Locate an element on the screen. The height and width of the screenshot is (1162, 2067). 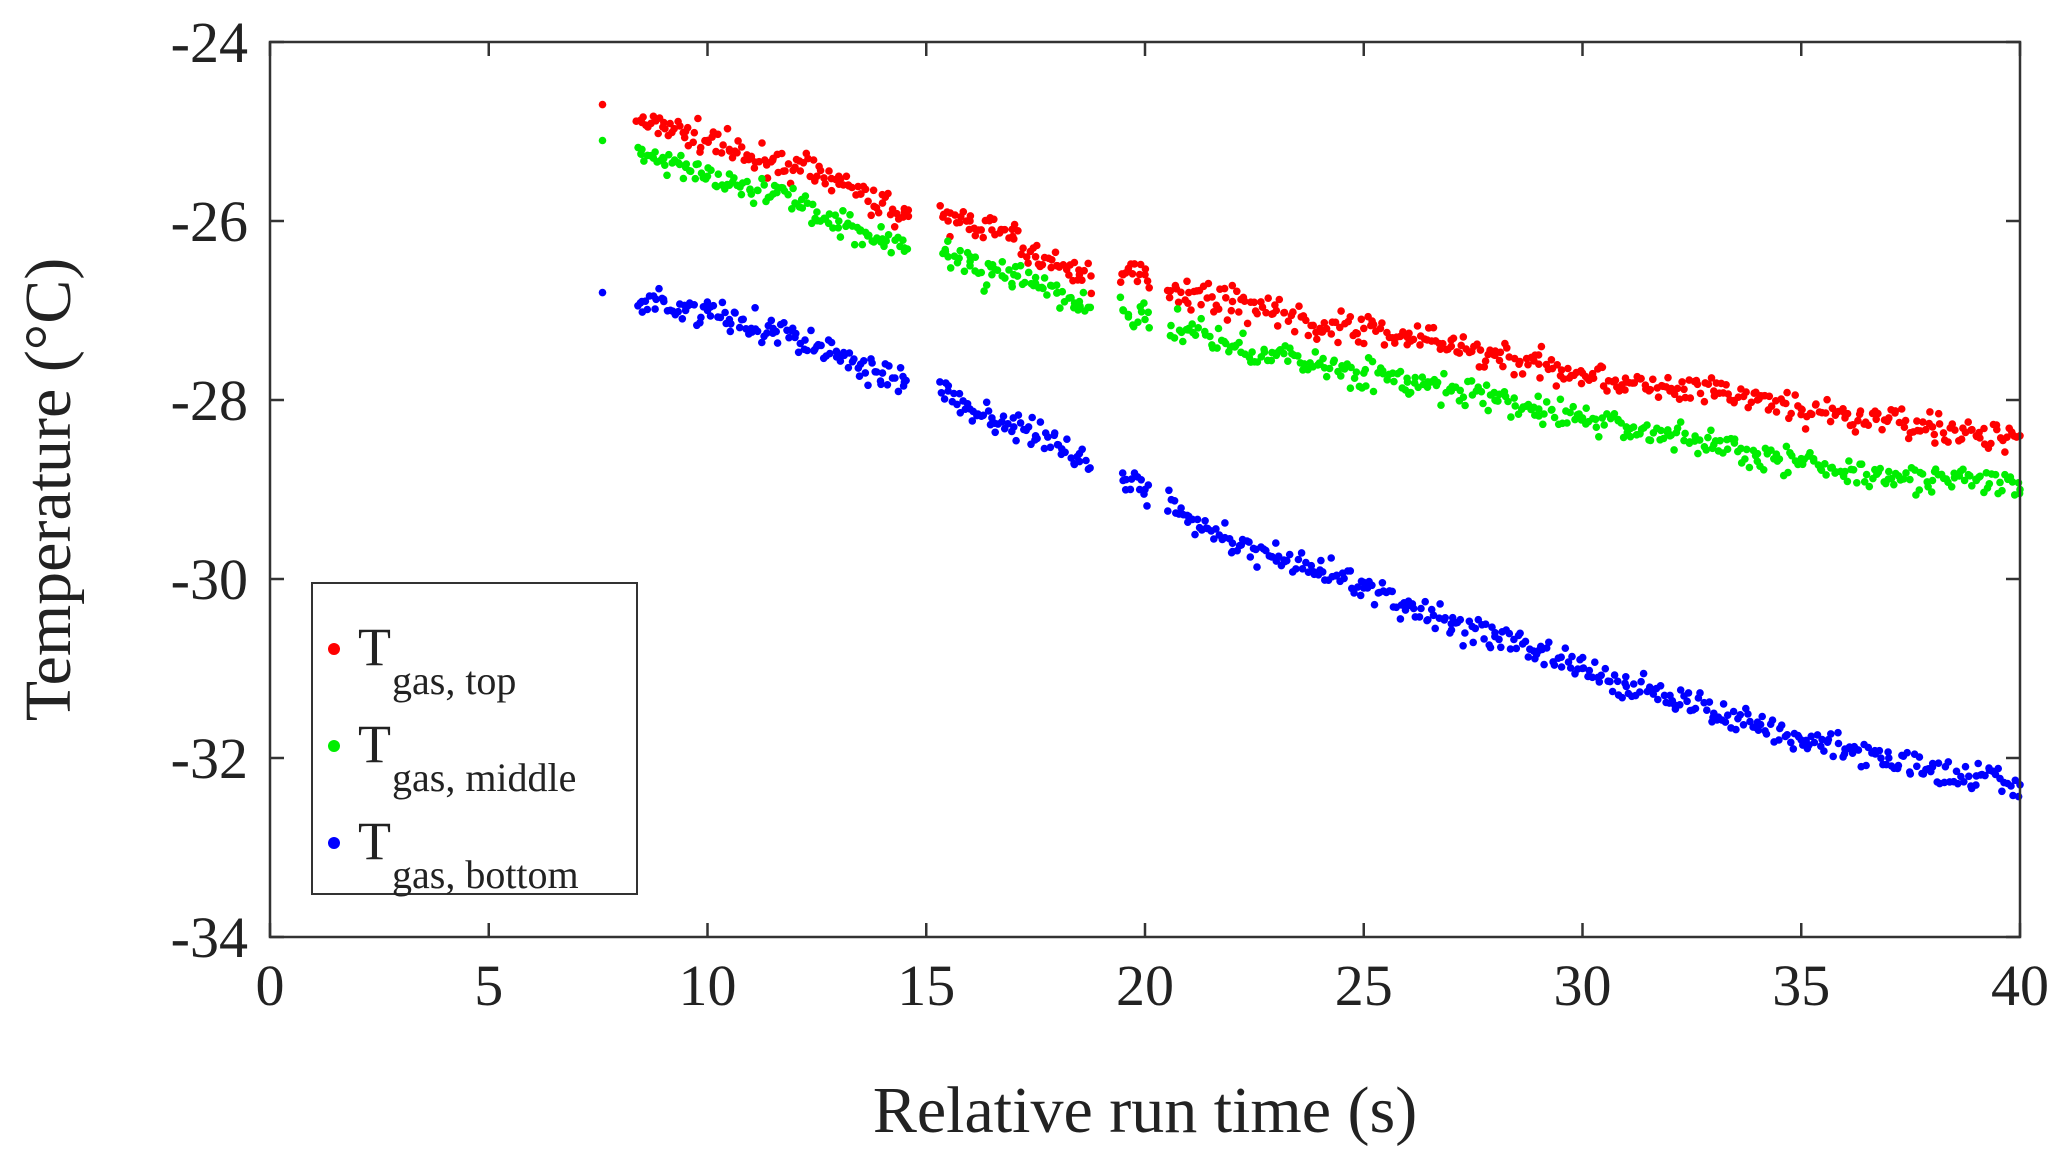
x-tick-label: 15 is located at coordinates (926, 985).